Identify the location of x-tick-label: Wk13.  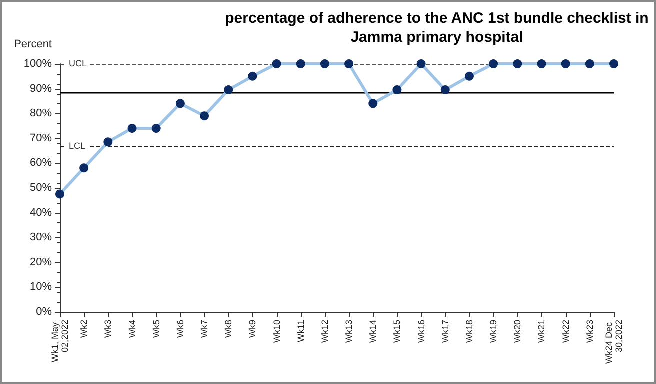
(349, 332).